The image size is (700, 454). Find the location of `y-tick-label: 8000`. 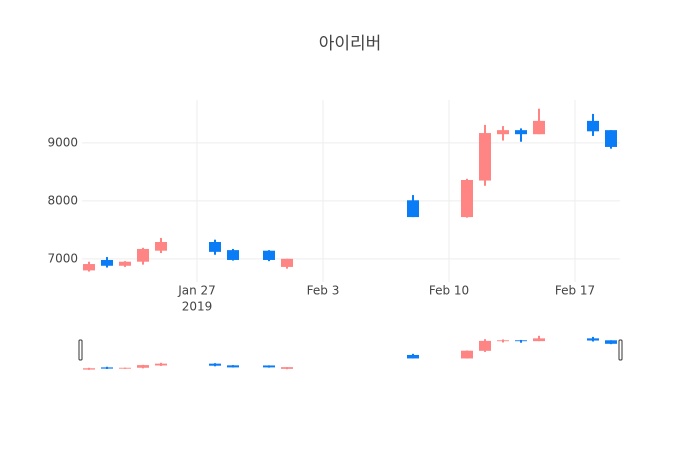

y-tick-label: 8000 is located at coordinates (62, 200).